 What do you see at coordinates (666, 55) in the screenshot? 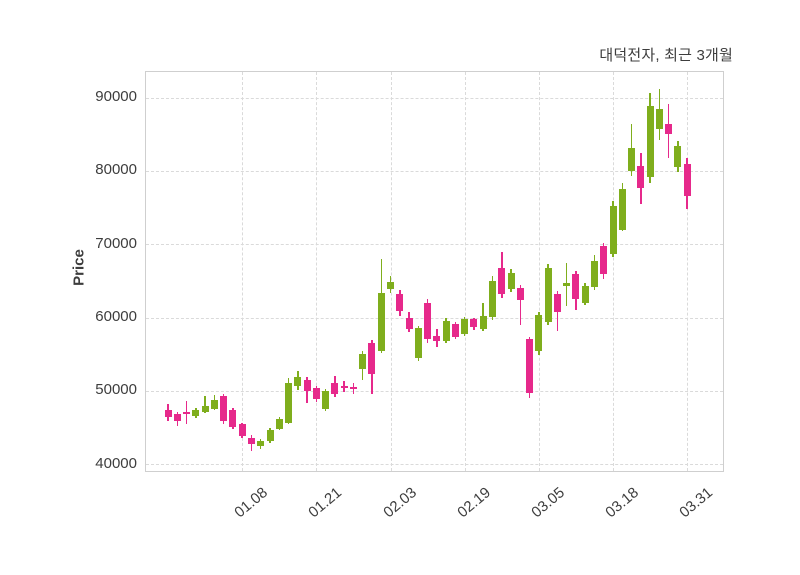
I see `chart-title: 대덕전자, 최근 3개월` at bounding box center [666, 55].